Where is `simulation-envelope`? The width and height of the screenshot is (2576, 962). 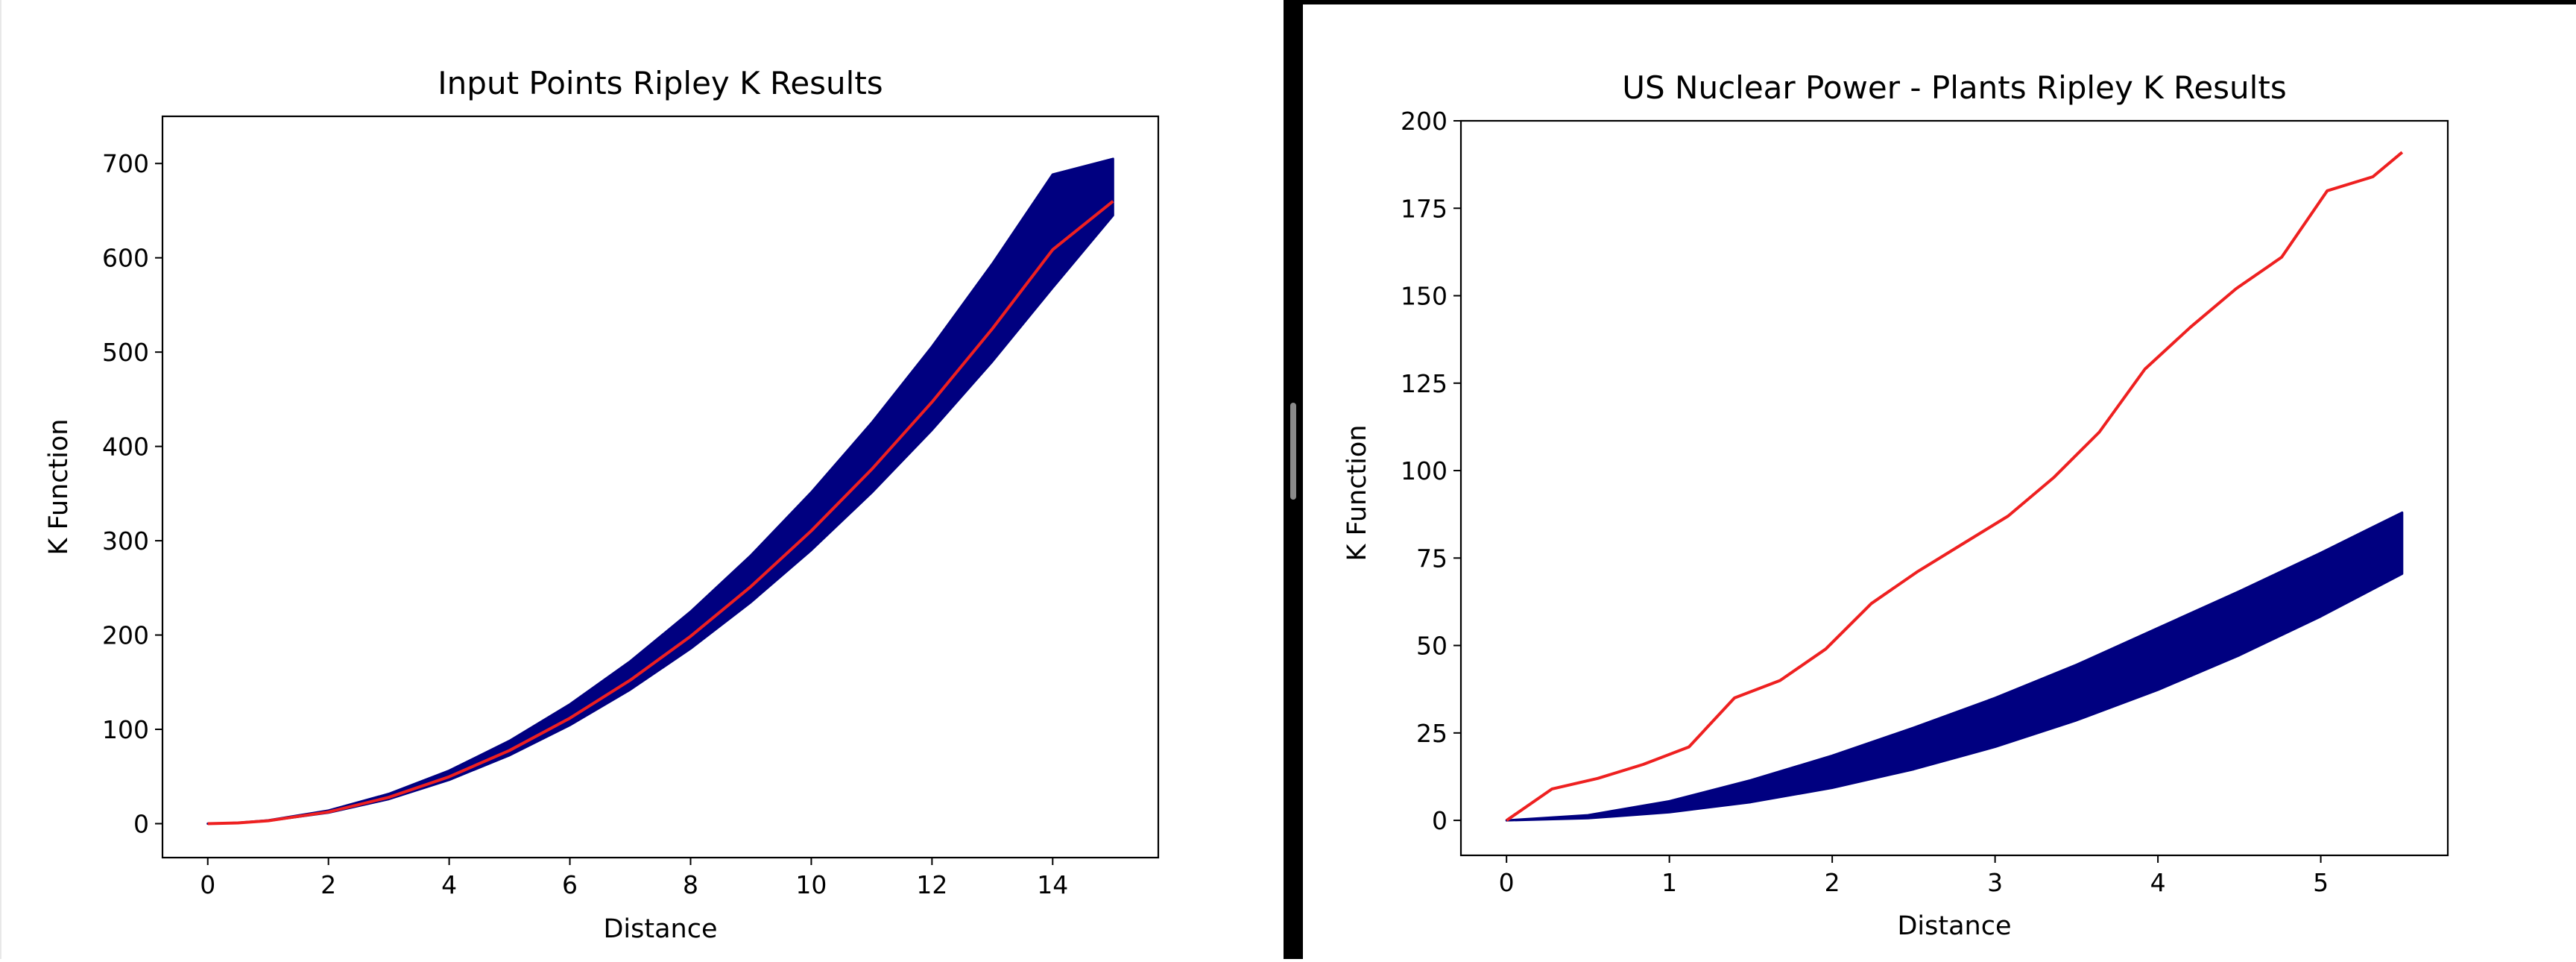 simulation-envelope is located at coordinates (1954, 666).